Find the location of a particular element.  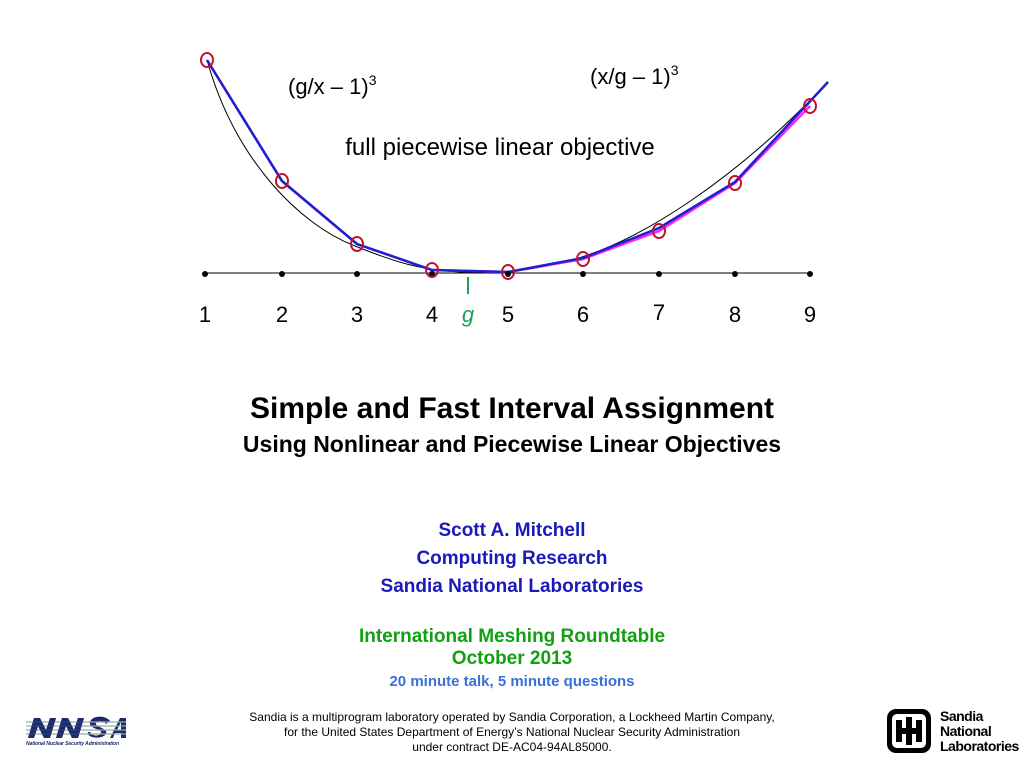

tick-label: 2 is located at coordinates (282, 314).